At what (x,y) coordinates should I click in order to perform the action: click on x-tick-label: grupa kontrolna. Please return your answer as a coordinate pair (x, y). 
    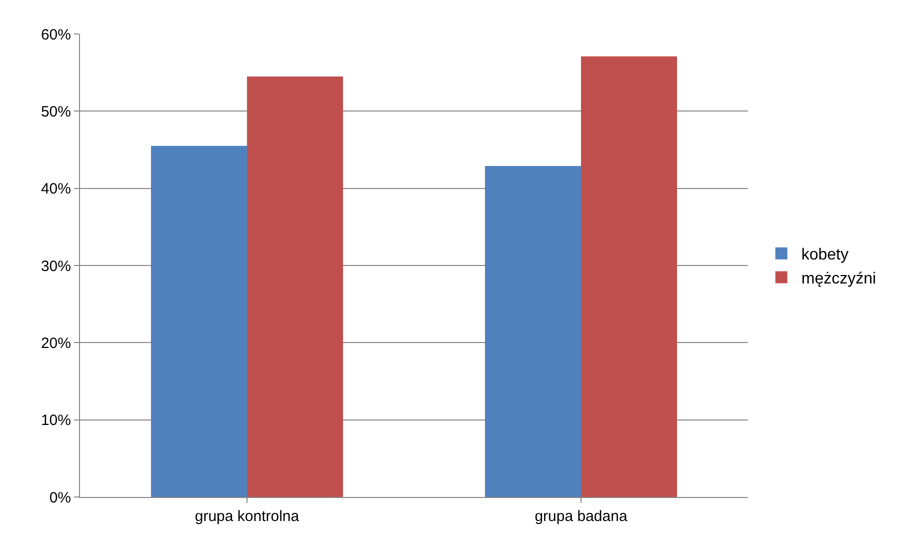
    Looking at the image, I should click on (247, 516).